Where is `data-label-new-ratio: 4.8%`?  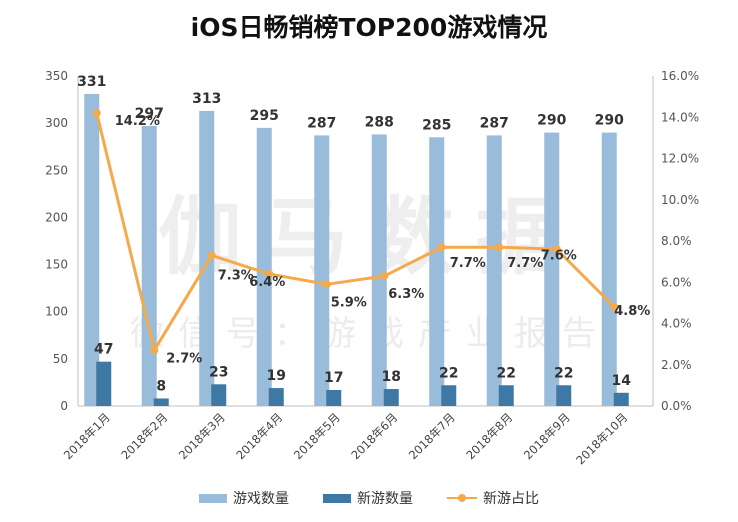
data-label-new-ratio: 4.8% is located at coordinates (632, 311).